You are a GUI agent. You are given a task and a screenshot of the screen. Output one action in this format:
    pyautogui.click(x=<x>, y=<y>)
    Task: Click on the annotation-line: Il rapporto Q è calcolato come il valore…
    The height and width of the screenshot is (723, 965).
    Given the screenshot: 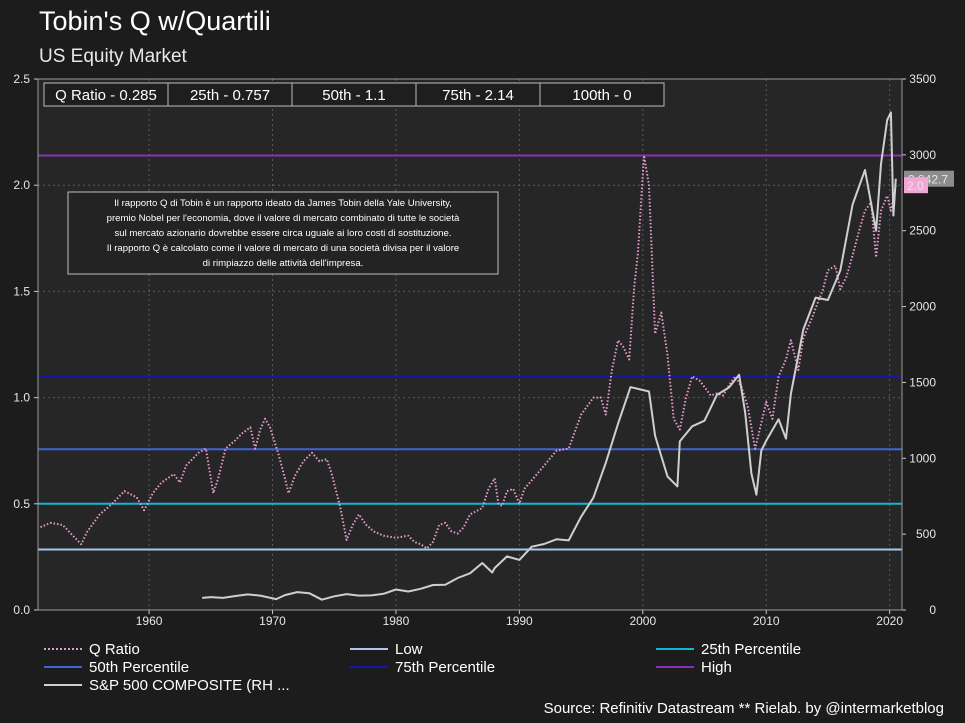 What is the action you would take?
    pyautogui.click(x=283, y=248)
    